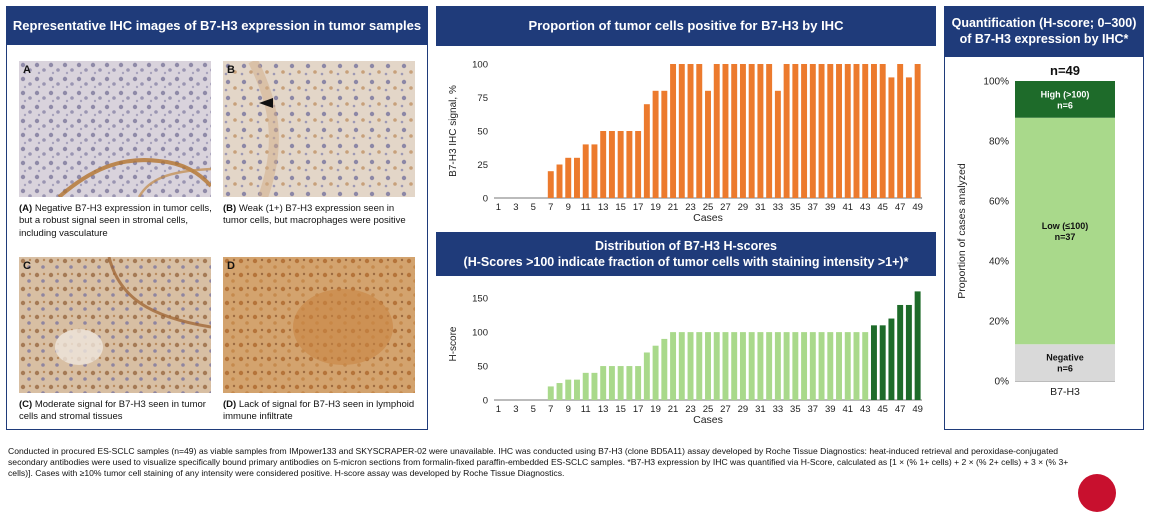 This screenshot has width=1150, height=512. What do you see at coordinates (962, 231) in the screenshot?
I see `y-axis-label: Proportion of cases analyzed` at bounding box center [962, 231].